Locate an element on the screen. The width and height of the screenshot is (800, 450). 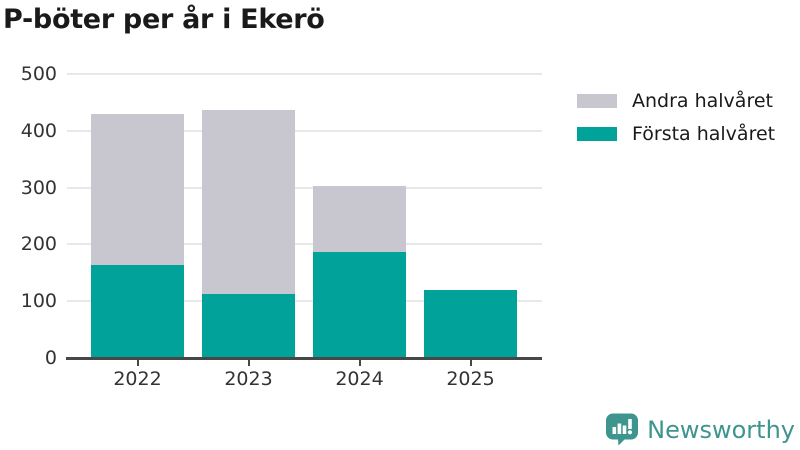
legend-label: Första halvåret is located at coordinates (704, 134).